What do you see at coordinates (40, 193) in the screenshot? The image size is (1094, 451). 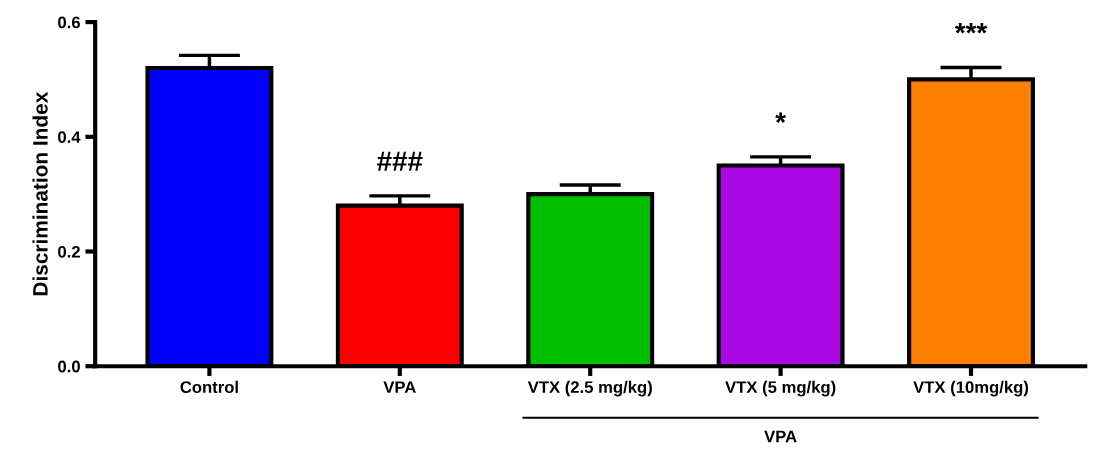 I see `y-axis-title: Discrimination Index` at bounding box center [40, 193].